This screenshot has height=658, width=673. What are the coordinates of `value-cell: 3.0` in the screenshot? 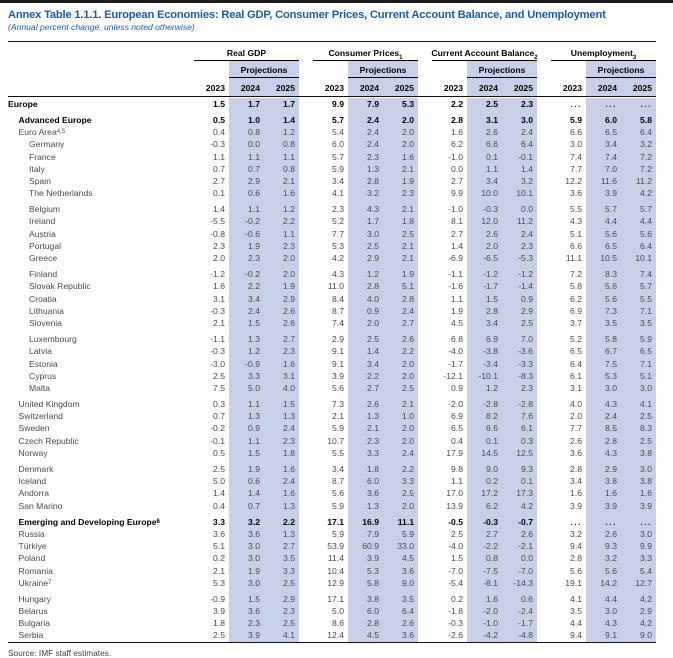 It's located at (519, 120).